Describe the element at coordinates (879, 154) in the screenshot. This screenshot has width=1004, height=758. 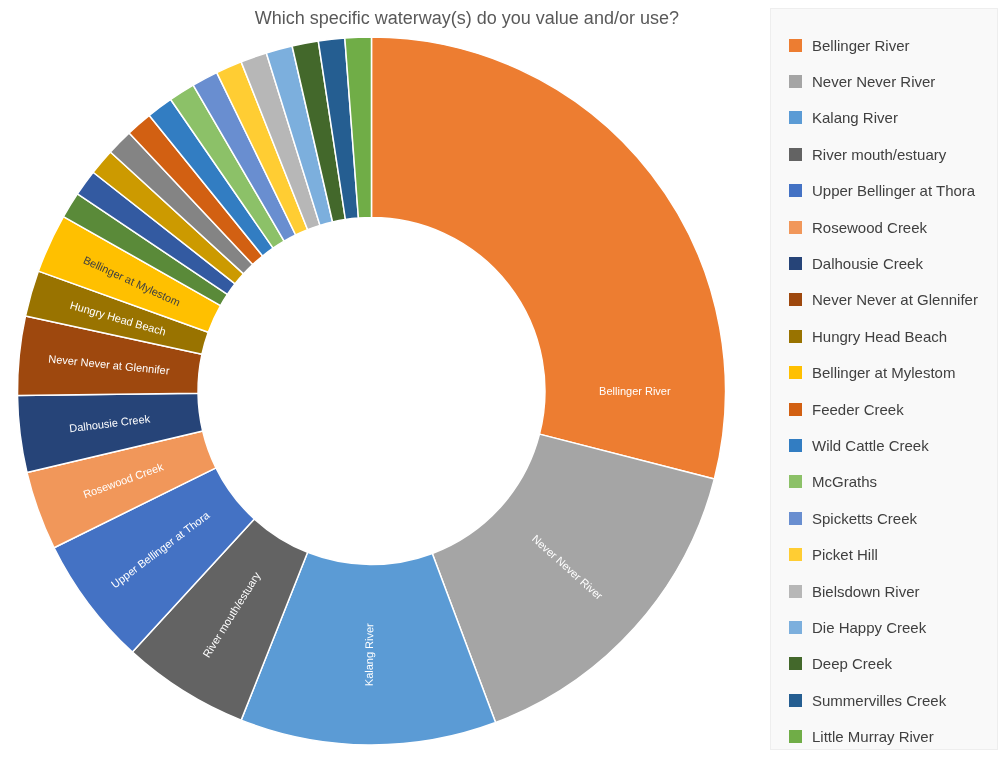
I see `legend-label: River mouth/estuary` at that location.